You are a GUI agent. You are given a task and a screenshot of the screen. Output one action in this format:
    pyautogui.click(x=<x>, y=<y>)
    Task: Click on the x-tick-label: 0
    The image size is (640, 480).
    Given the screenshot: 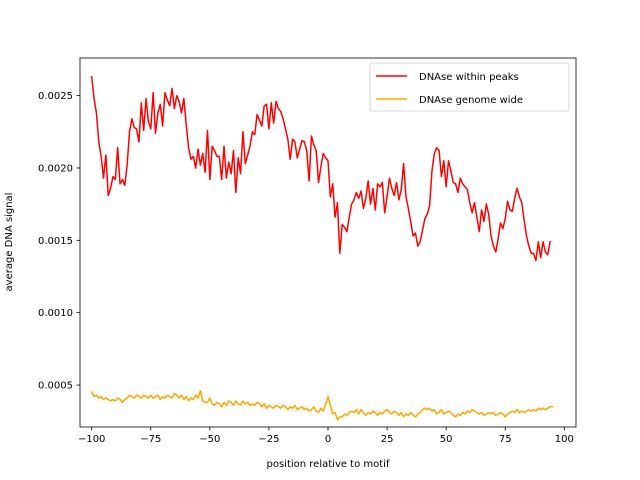 What is the action you would take?
    pyautogui.click(x=328, y=439)
    